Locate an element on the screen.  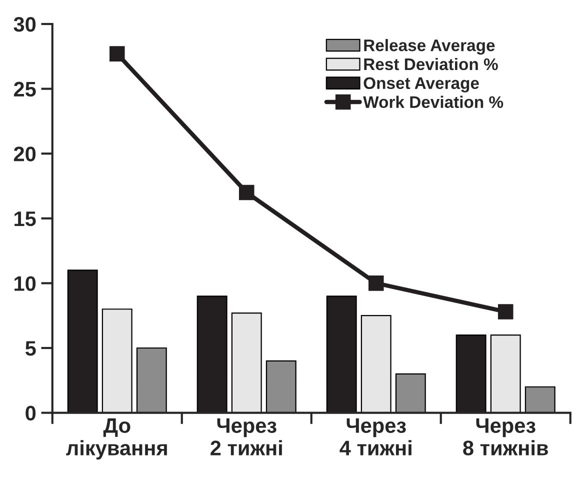
y-tick-label: 5 is located at coordinates (30, 348).